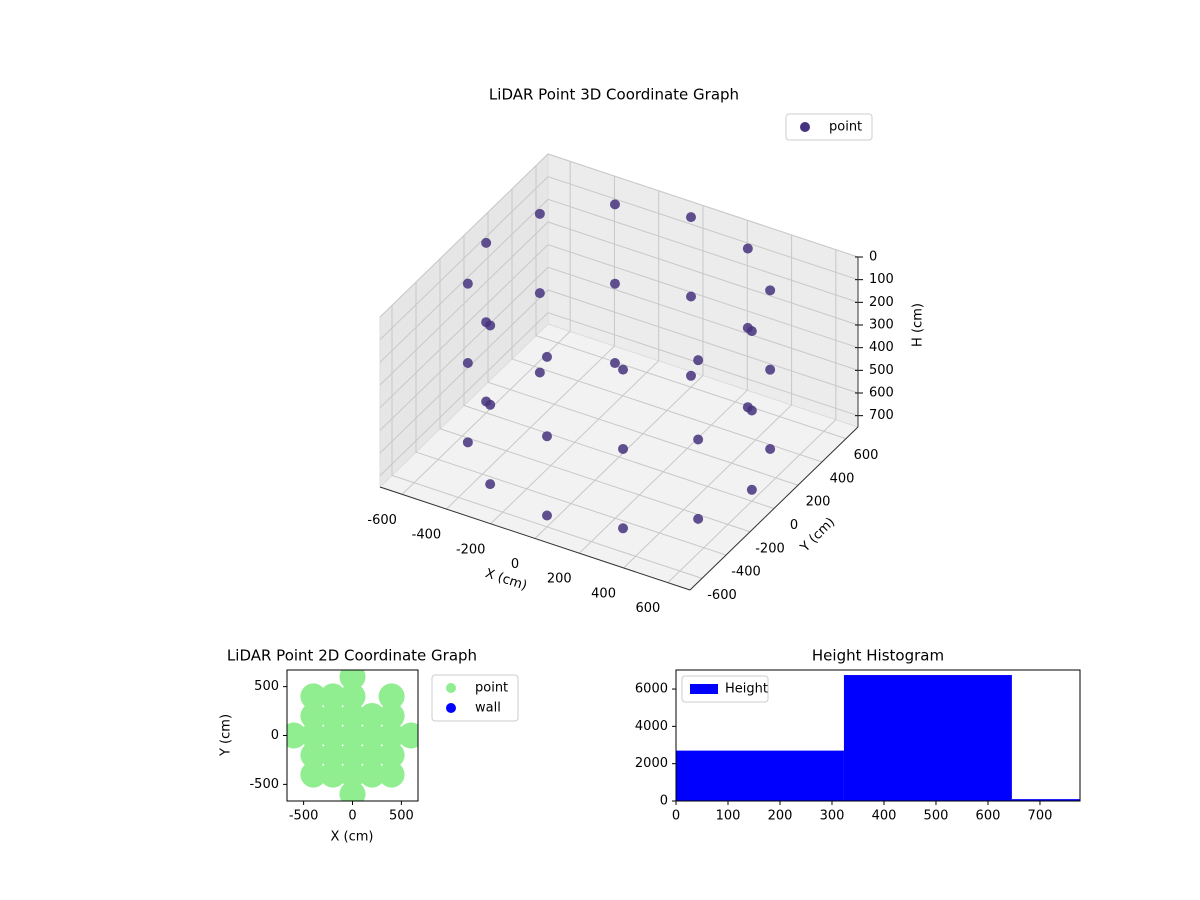 The width and height of the screenshot is (1200, 900). Describe the element at coordinates (881, 347) in the screenshot. I see `z-tick-label: 400` at that location.